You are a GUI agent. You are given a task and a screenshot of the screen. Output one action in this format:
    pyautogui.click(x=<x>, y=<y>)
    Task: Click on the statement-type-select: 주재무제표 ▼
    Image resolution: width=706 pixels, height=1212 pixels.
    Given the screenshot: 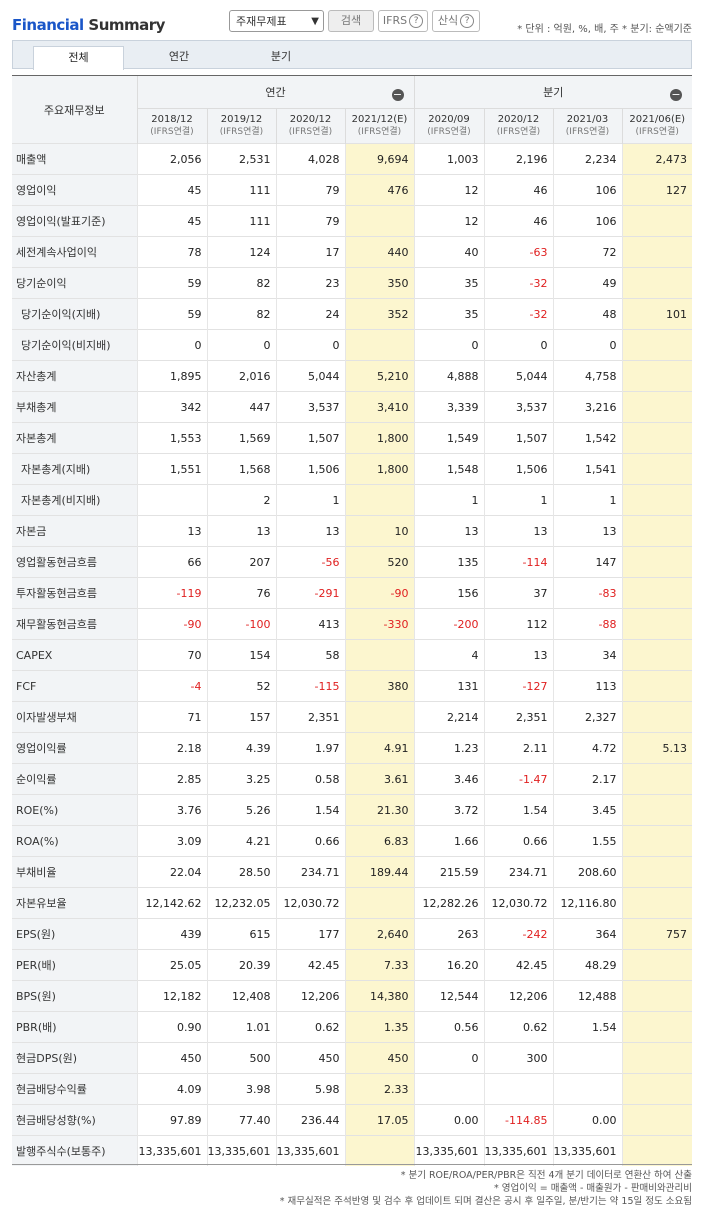 What is the action you would take?
    pyautogui.click(x=276, y=21)
    